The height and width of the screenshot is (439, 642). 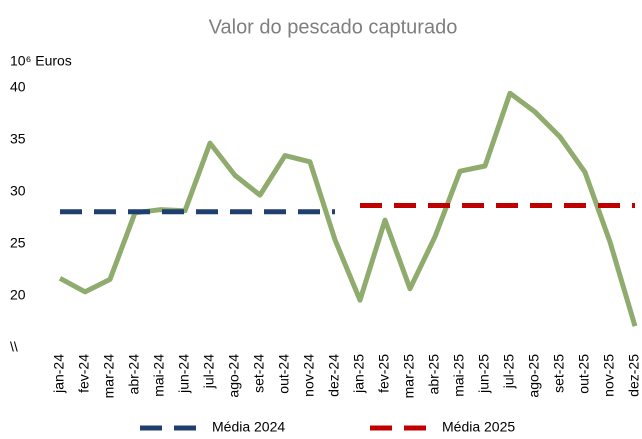 What do you see at coordinates (559, 373) in the screenshot?
I see `x-tick-label: set-25` at bounding box center [559, 373].